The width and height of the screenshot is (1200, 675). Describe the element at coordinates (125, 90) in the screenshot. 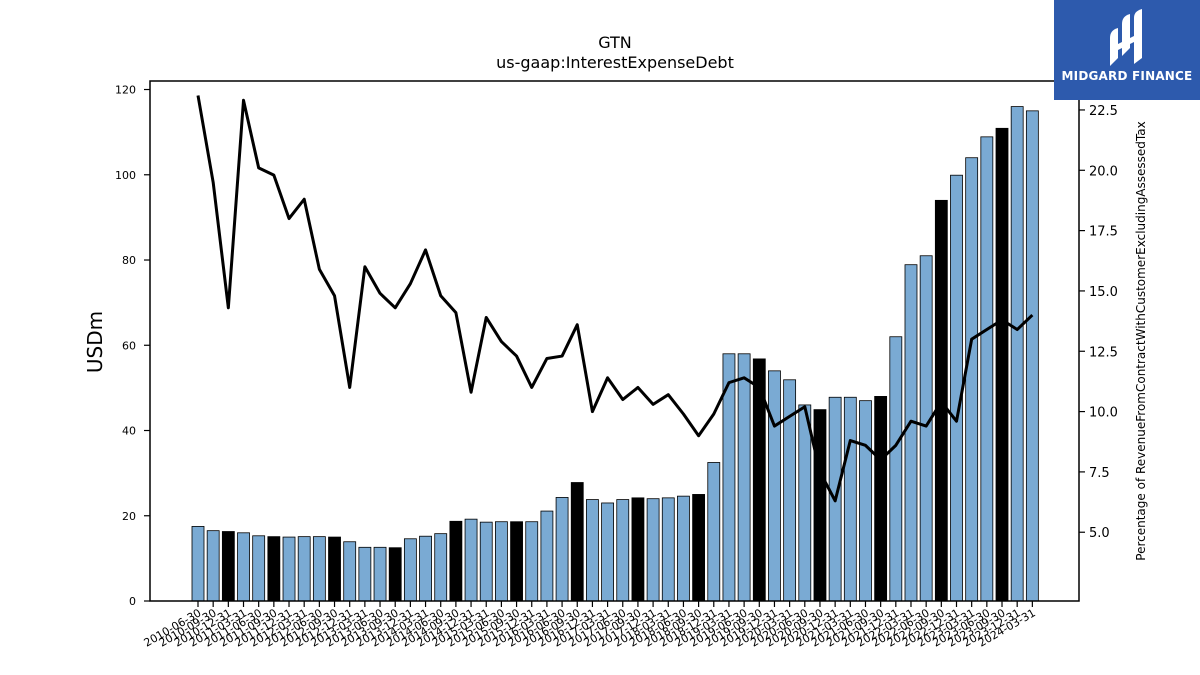

I see `y-tick-label: 120` at that location.